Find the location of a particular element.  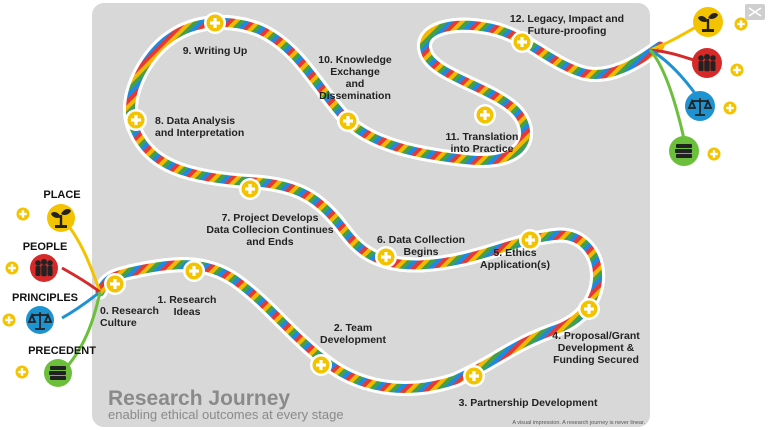

stage-label: 0. Research Culture is located at coordinates (129, 317).